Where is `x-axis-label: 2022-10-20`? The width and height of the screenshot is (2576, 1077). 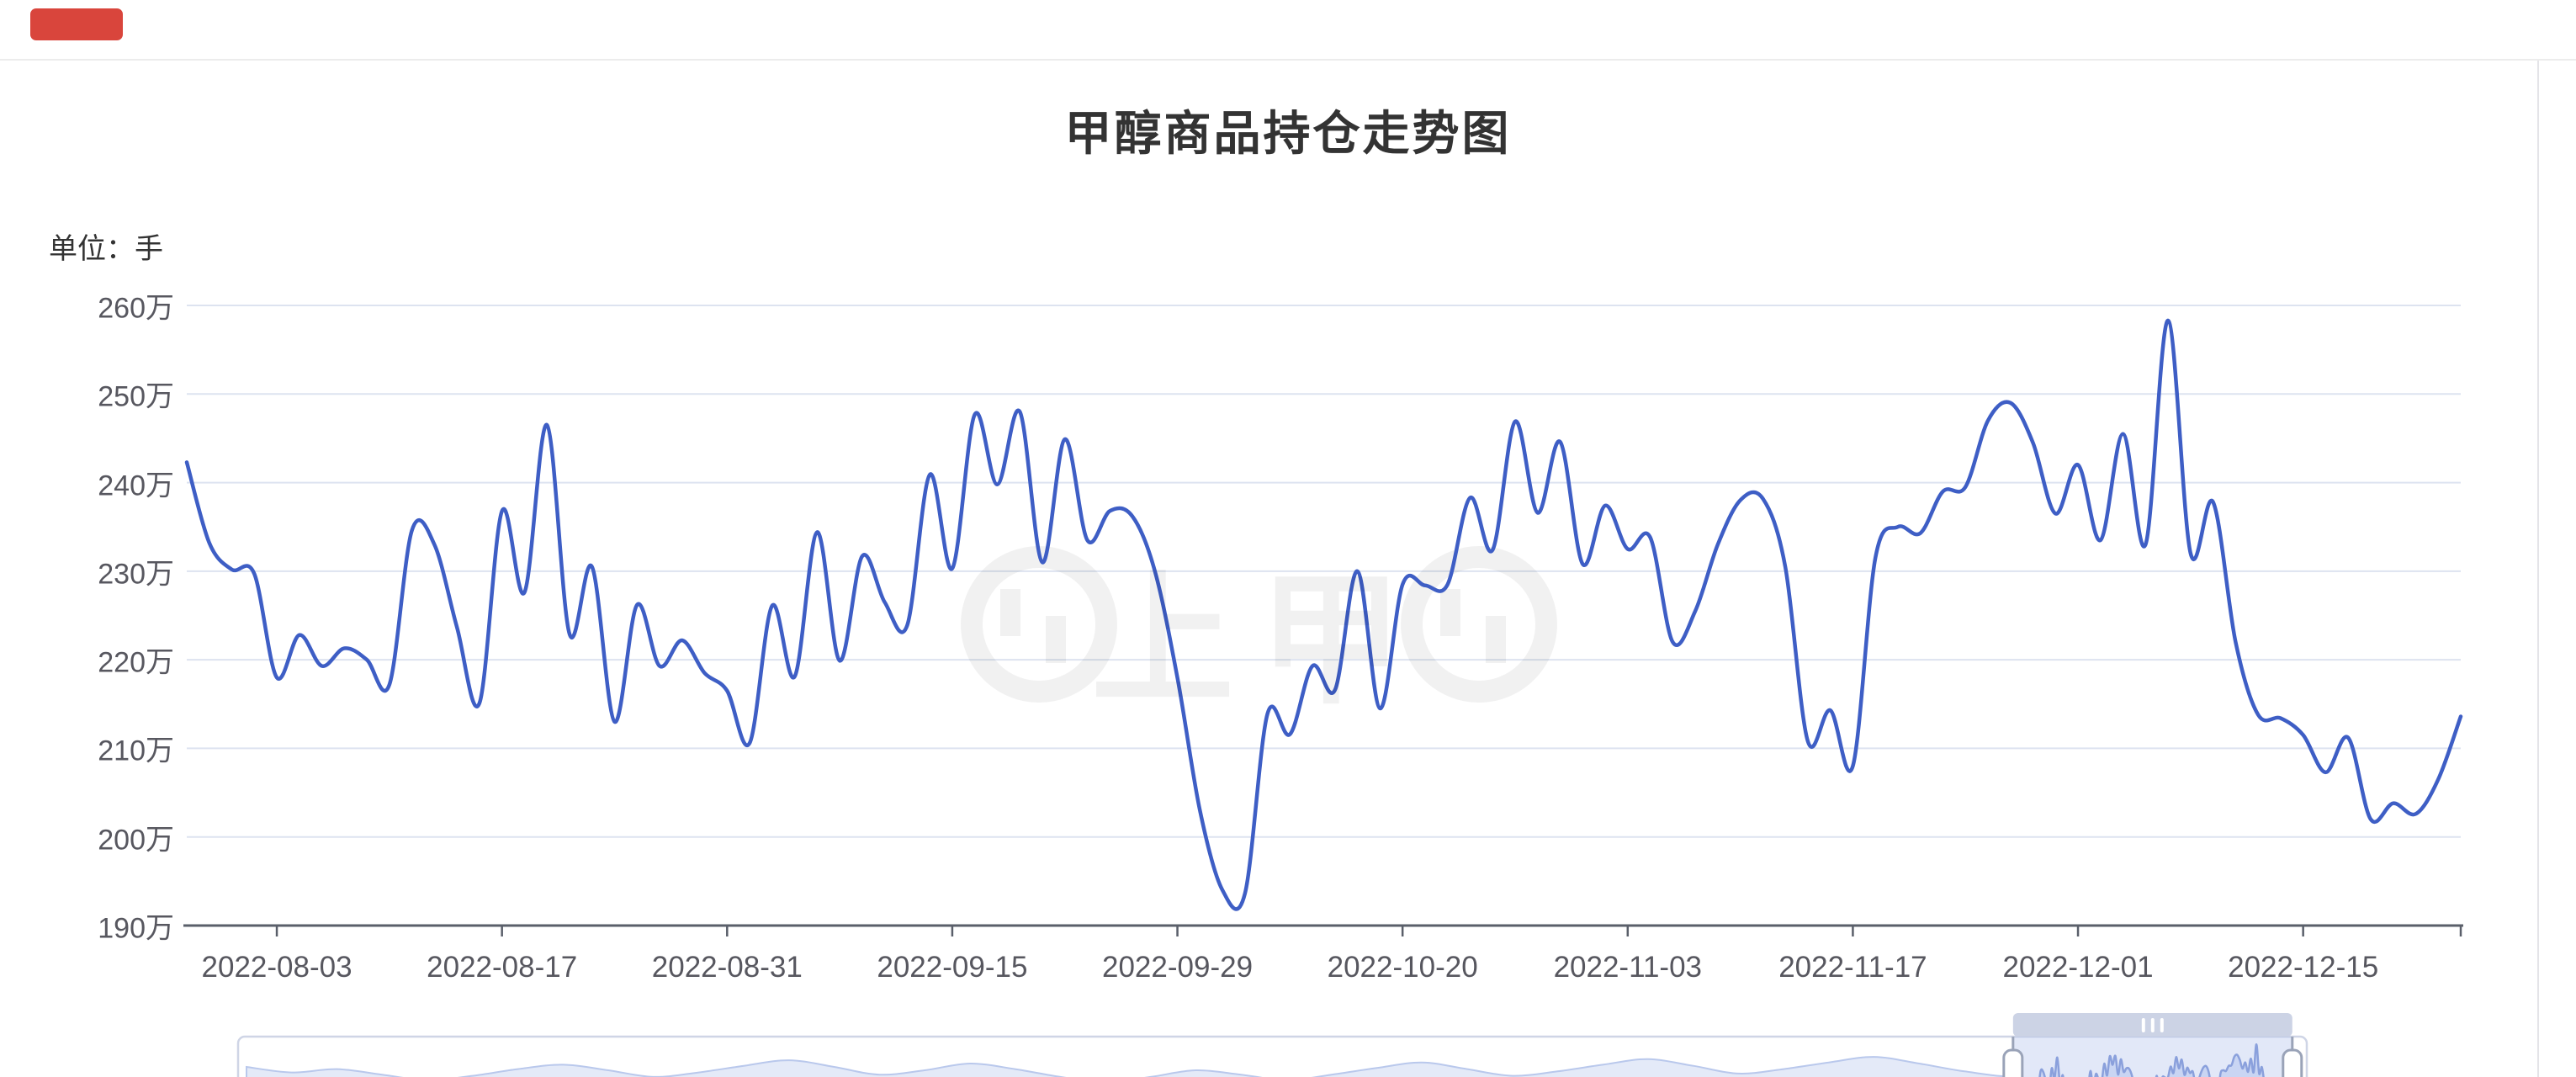
x-axis-label: 2022-10-20 is located at coordinates (1402, 967).